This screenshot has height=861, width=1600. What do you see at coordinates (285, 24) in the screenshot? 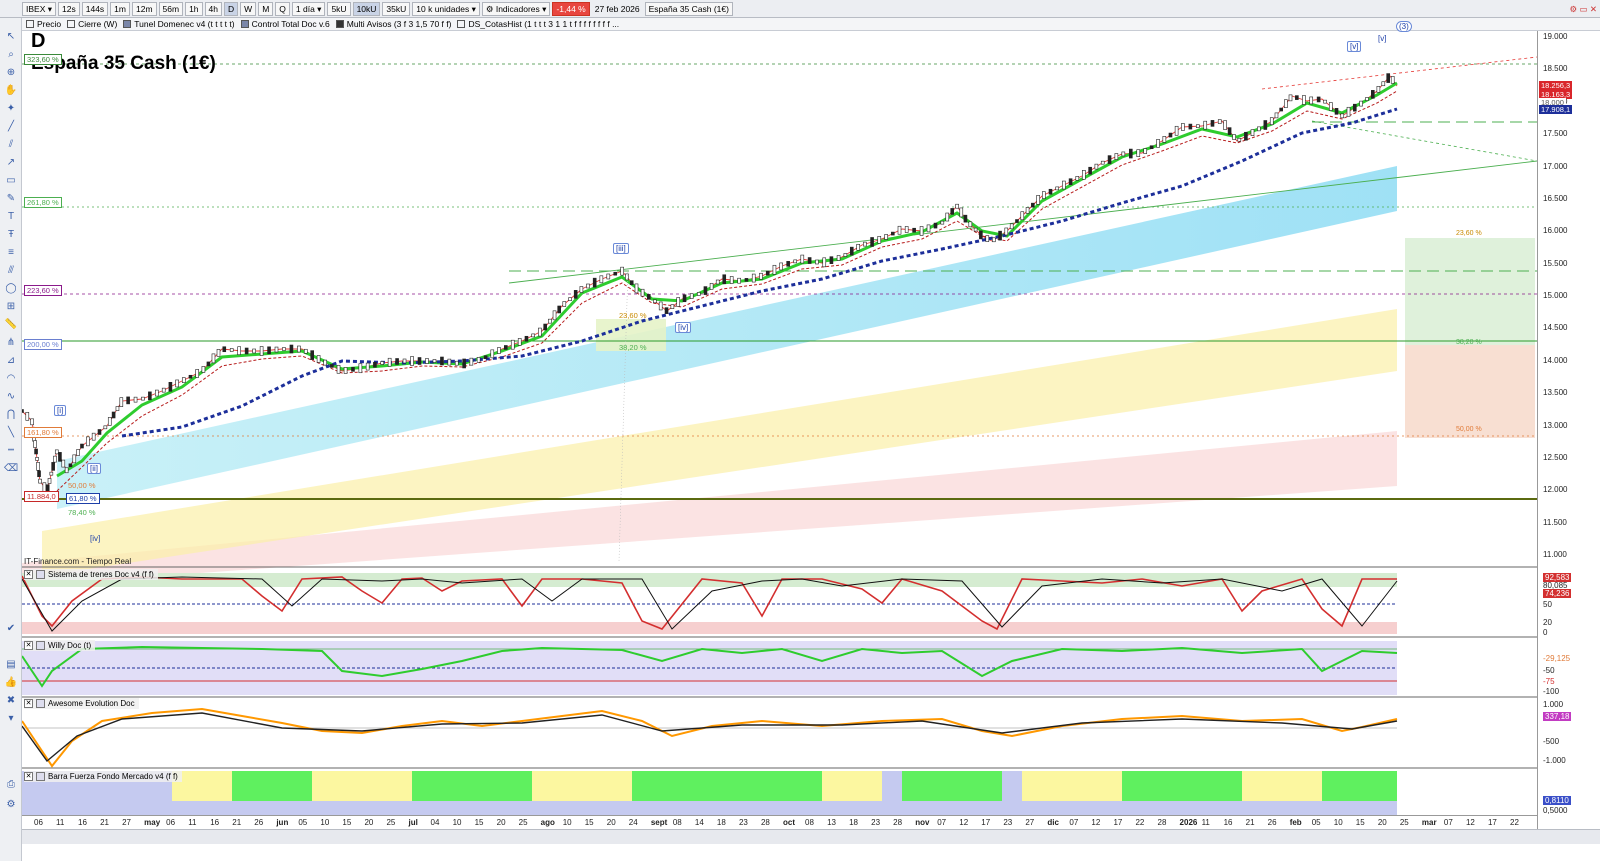
I see `indicator-control-total: Control Total Doc v.6` at bounding box center [285, 24].